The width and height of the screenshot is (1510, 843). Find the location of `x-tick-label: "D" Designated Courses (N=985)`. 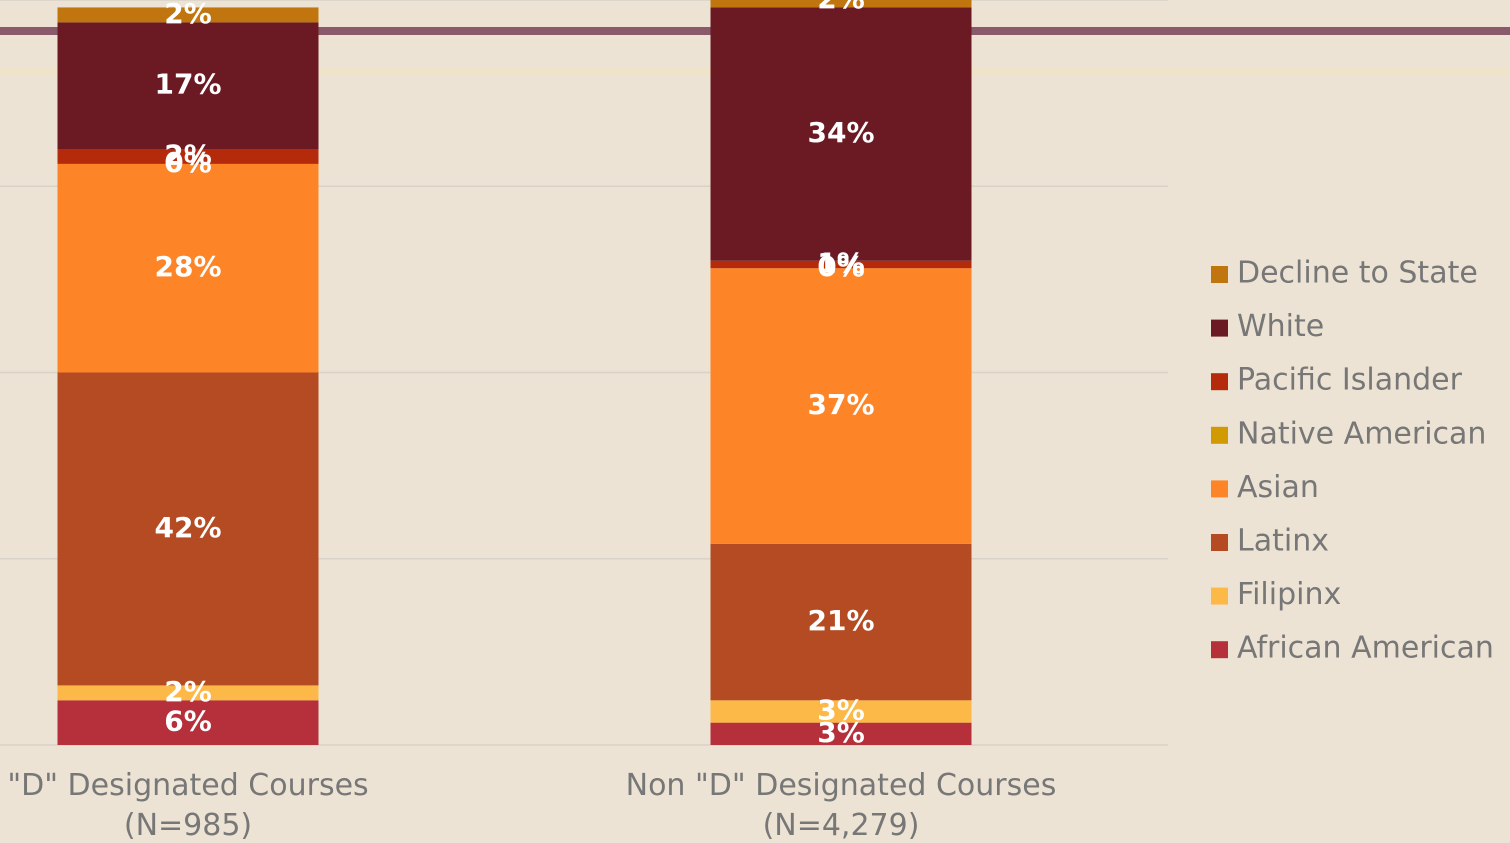

x-tick-label: "D" Designated Courses (N=985) is located at coordinates (188, 805).